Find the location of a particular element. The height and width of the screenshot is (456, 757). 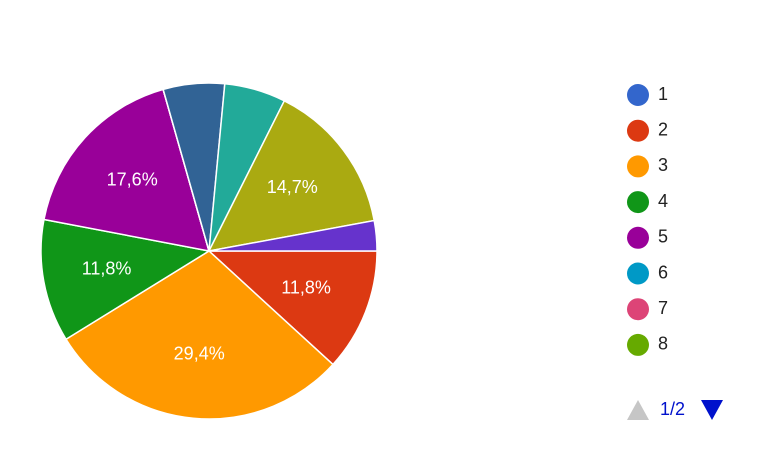

legend-label: 1 is located at coordinates (663, 94).